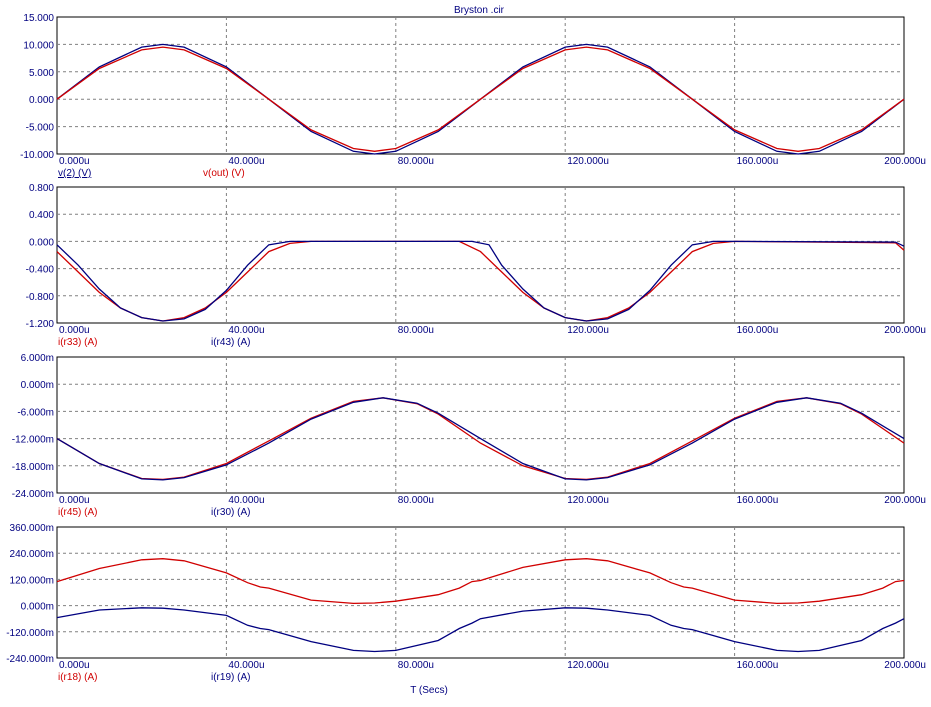  I want to click on y-tick-label: -18.000m, so click(33, 467).